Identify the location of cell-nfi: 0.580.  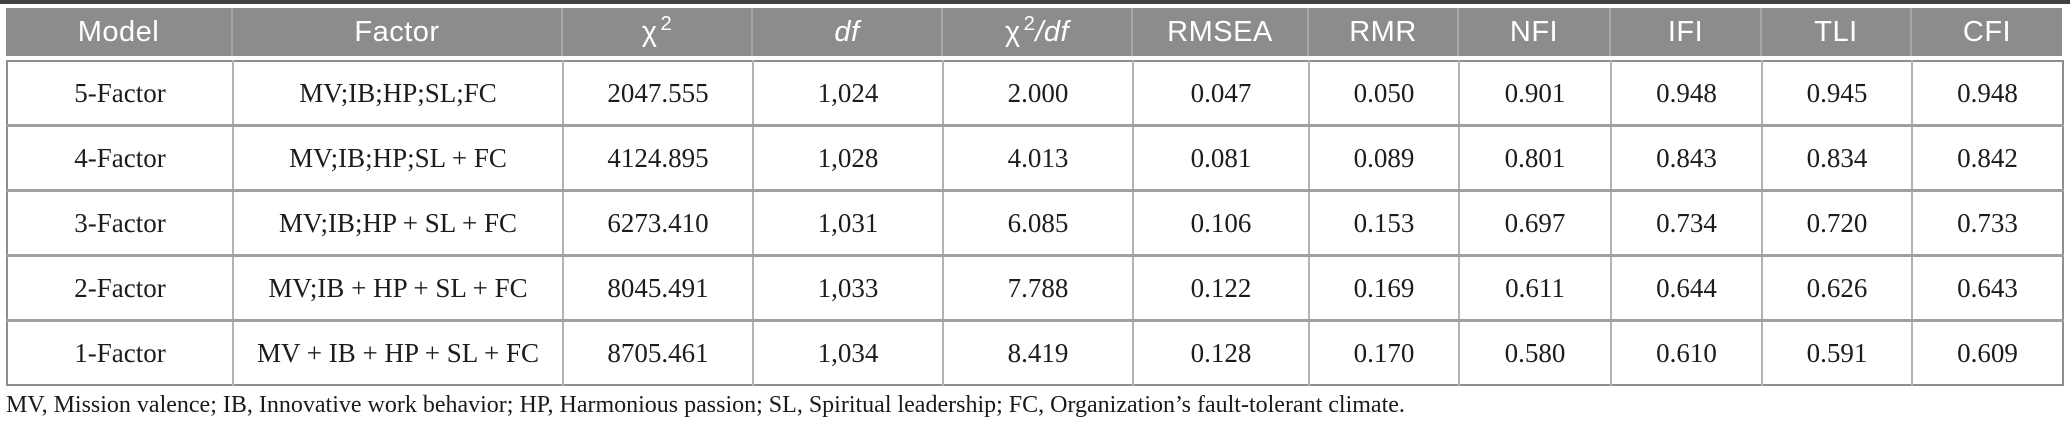
(1535, 352).